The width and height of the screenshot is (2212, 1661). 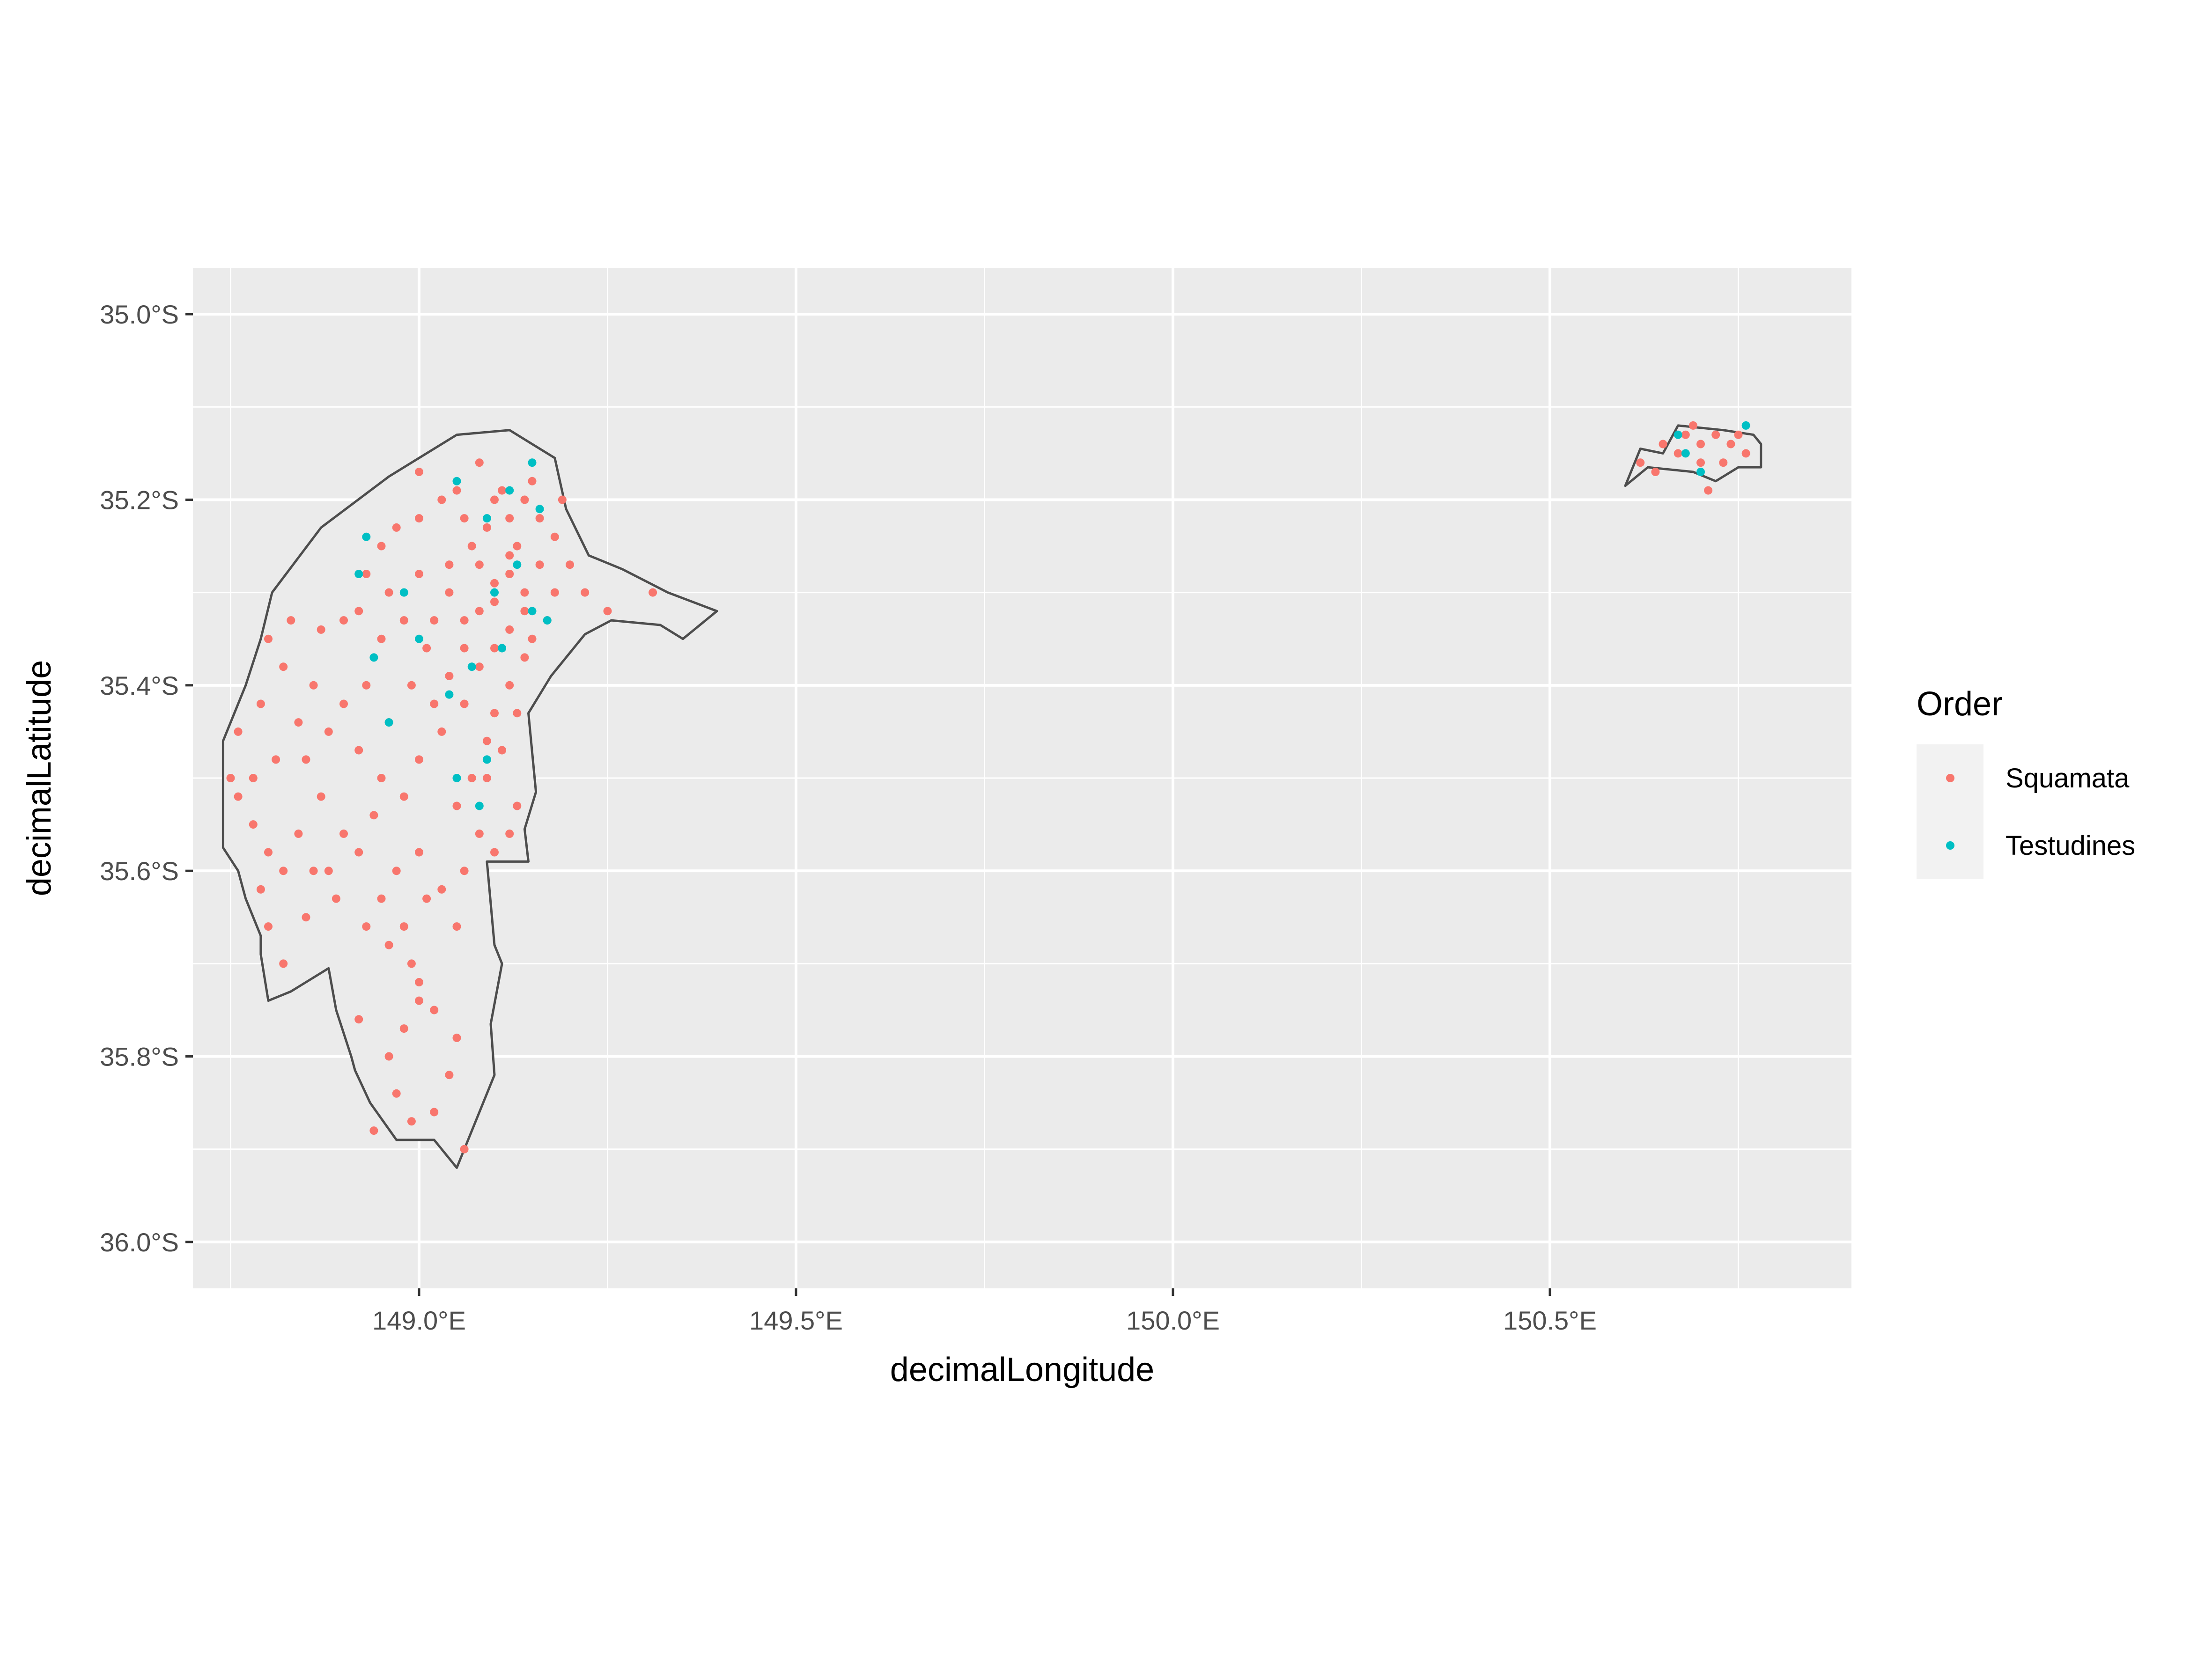 I want to click on y-tick-label: 35.4°S, so click(x=139, y=686).